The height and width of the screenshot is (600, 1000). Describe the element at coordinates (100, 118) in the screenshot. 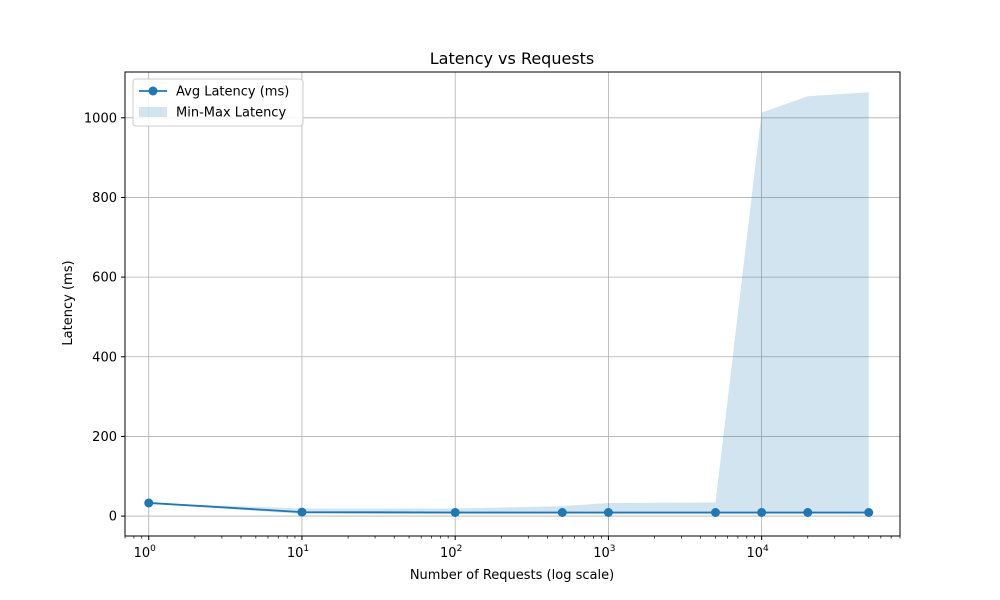

I see `y-tick-label-5: 1000` at that location.